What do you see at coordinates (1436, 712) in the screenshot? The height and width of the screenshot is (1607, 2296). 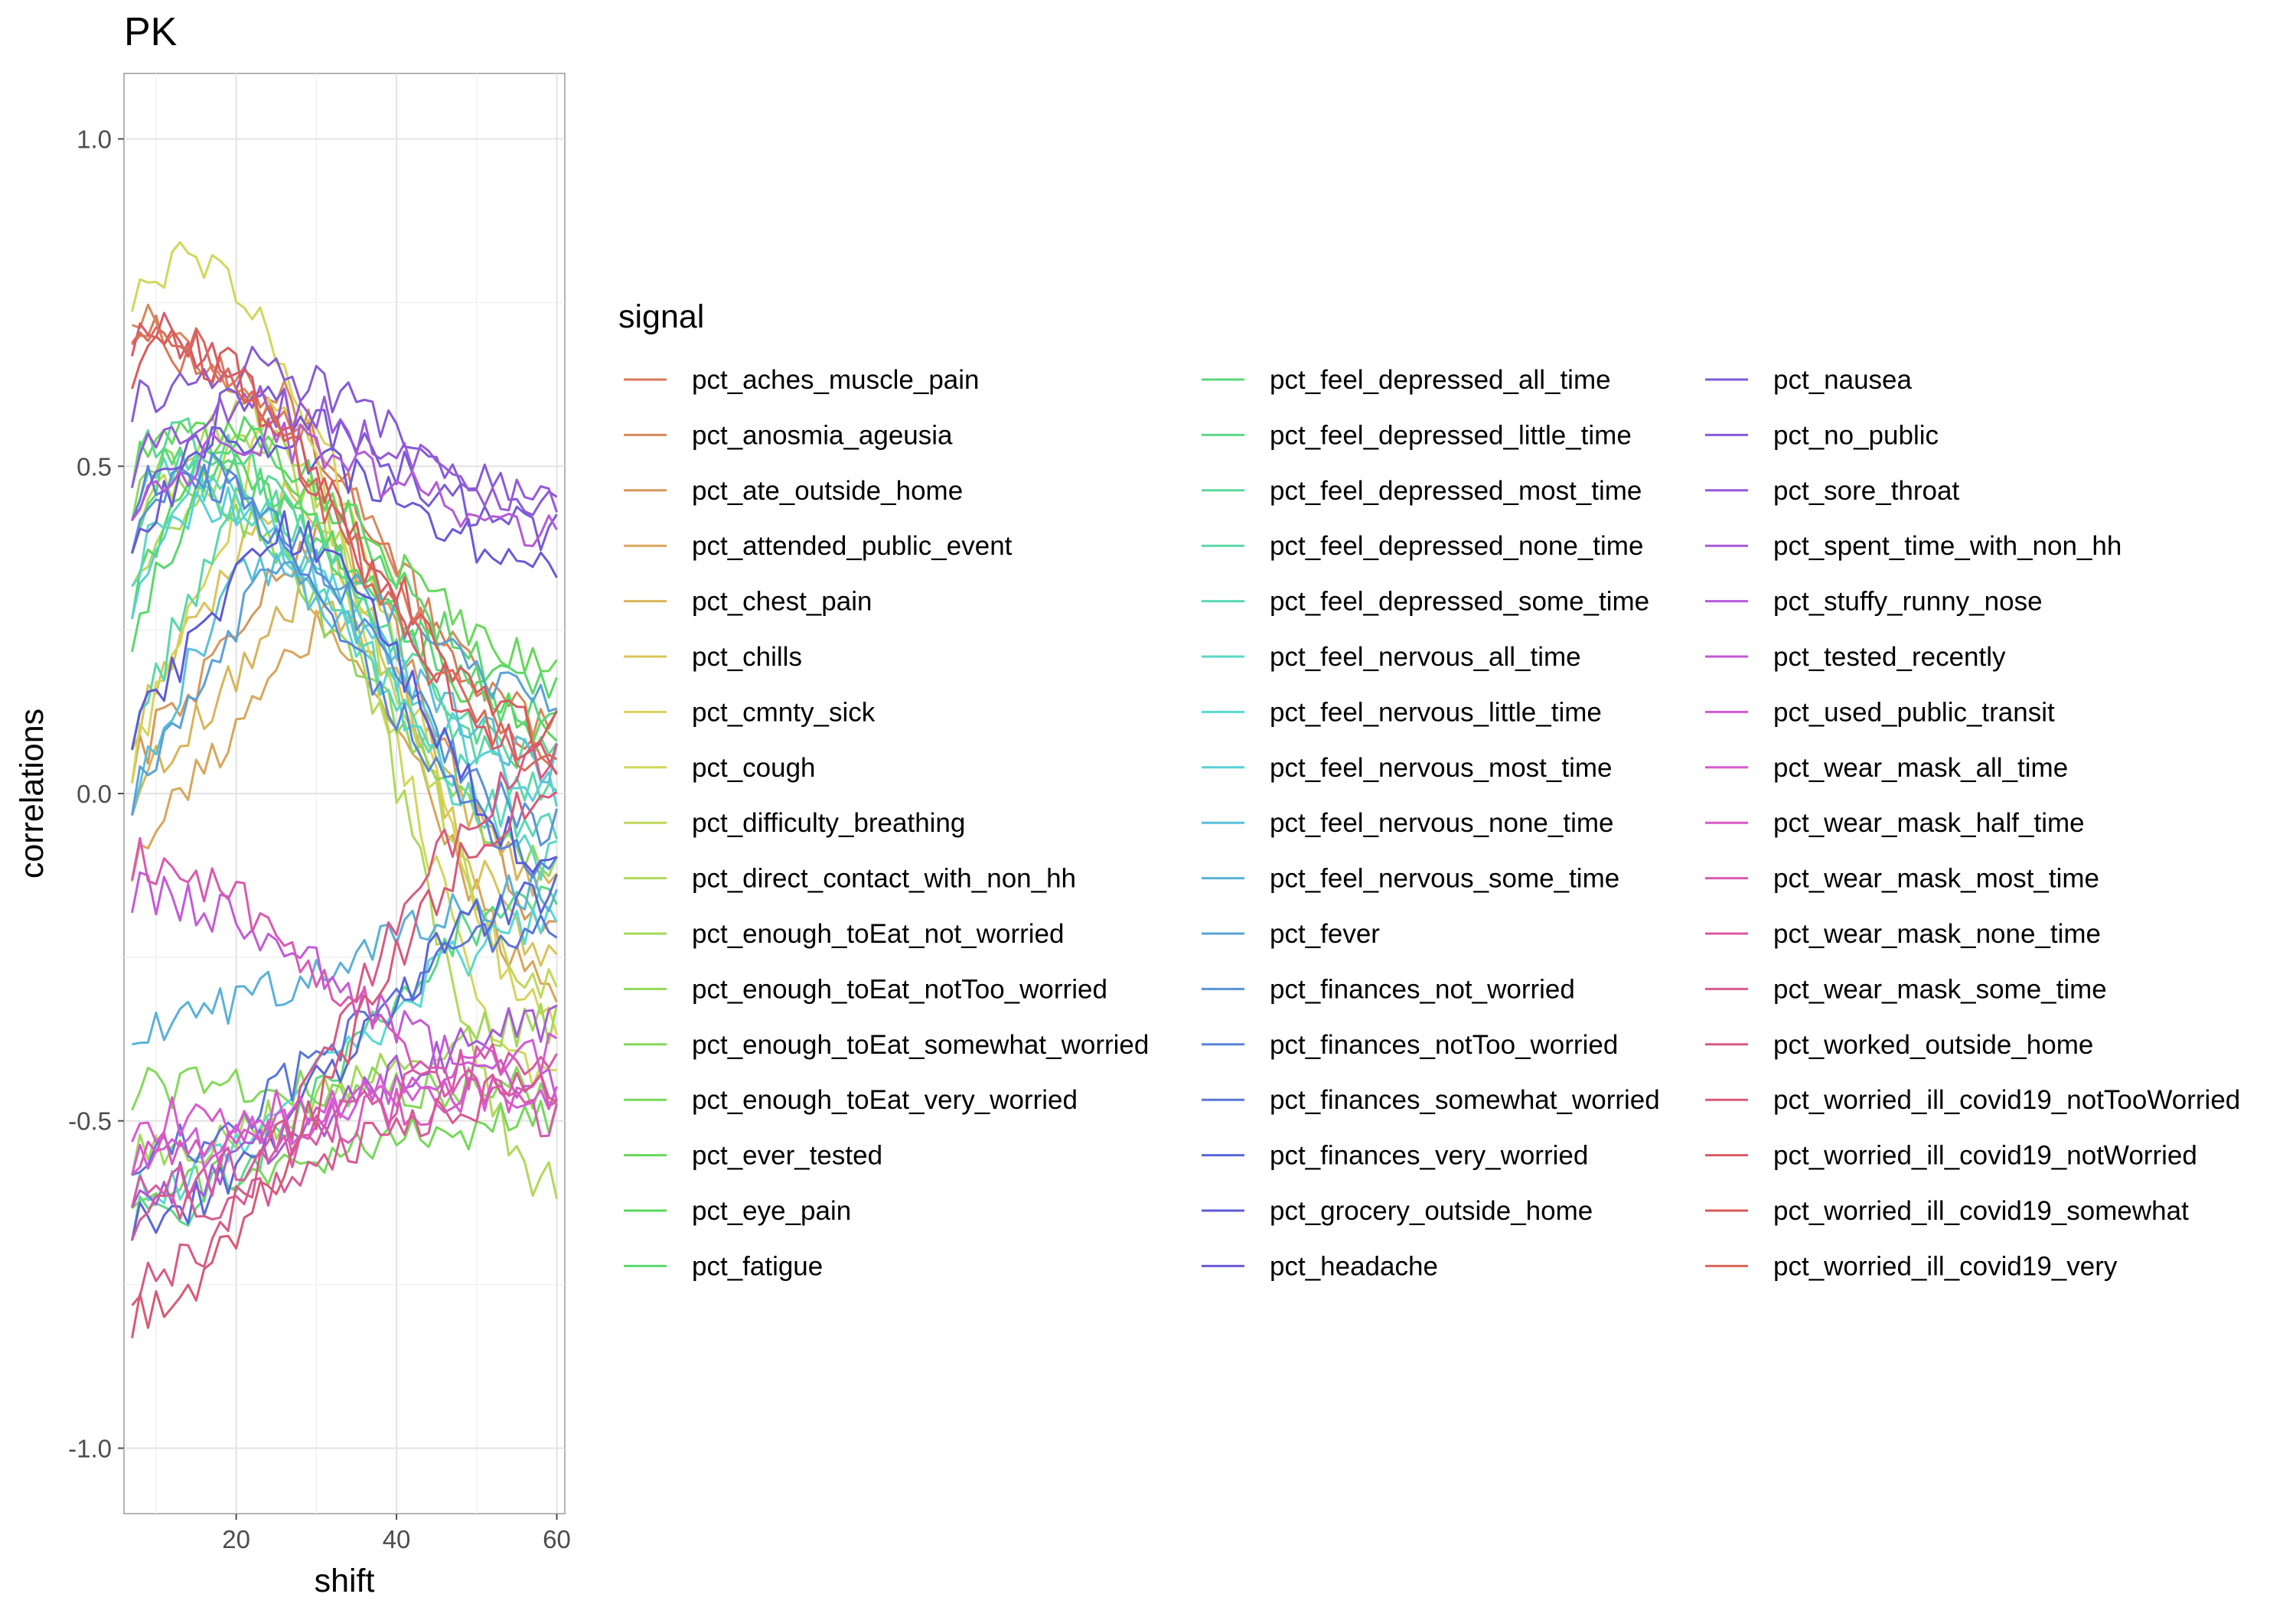 I see `legend-label: pct_feel_nervous_little_time` at bounding box center [1436, 712].